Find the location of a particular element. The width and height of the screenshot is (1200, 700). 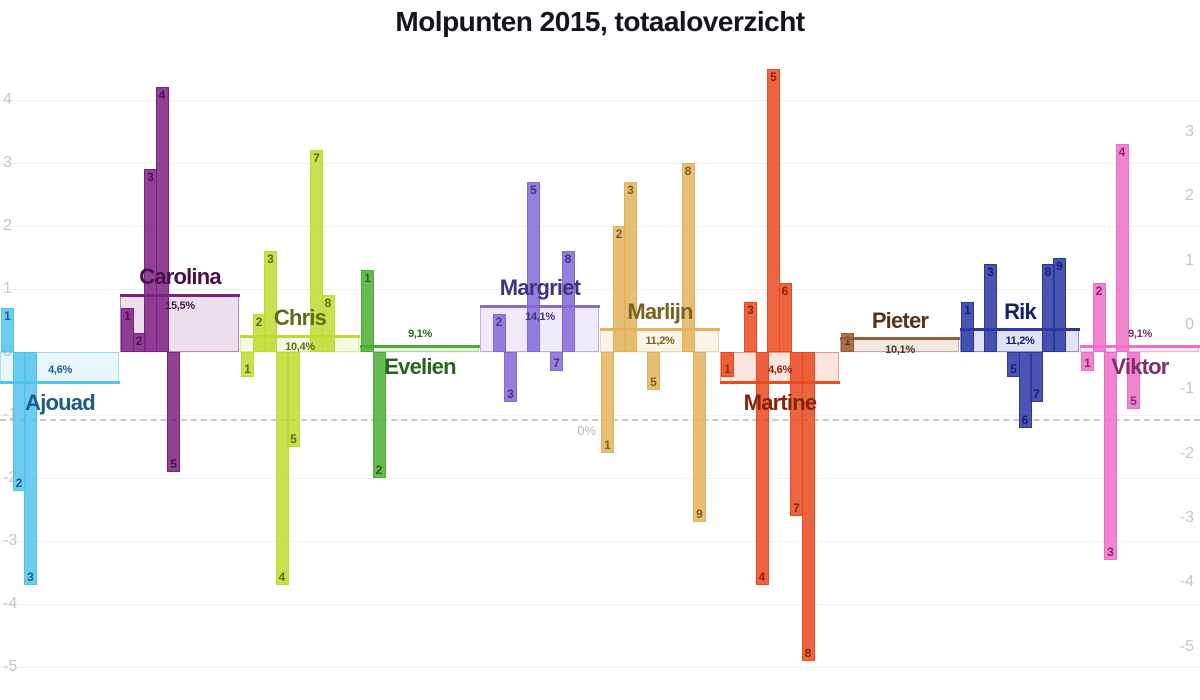

person-name: Rik is located at coordinates (1020, 311).